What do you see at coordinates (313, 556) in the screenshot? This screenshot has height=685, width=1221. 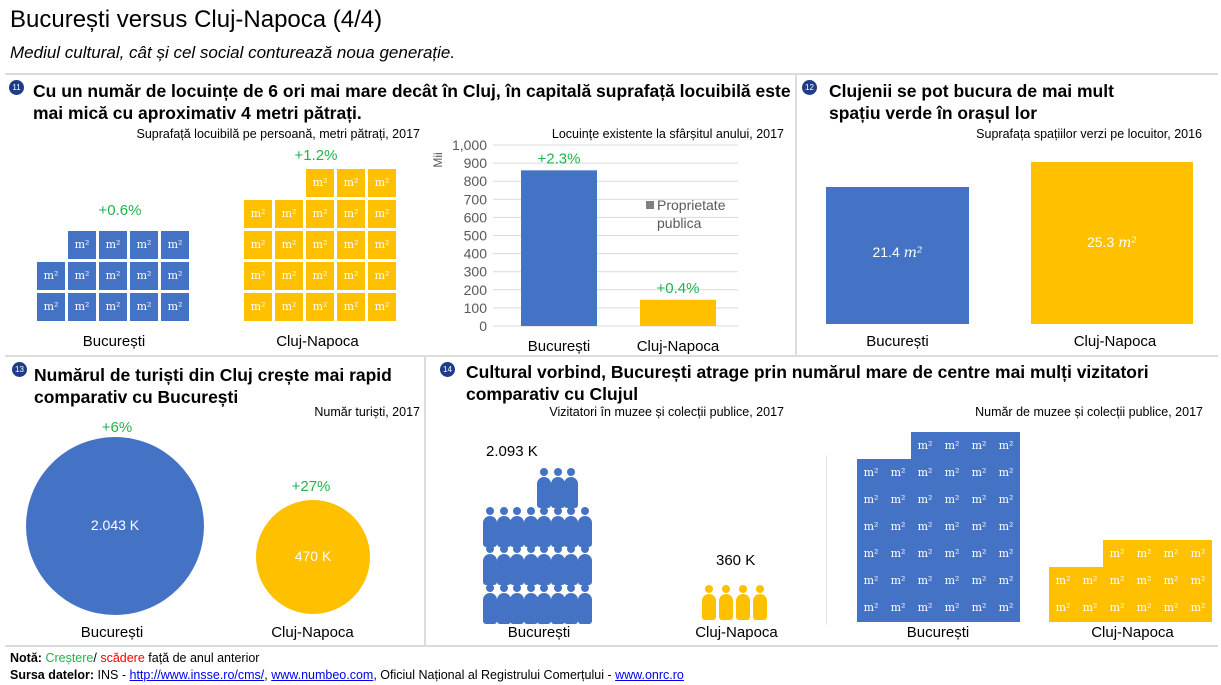 I see `cluj-tourists-value: 470 K` at bounding box center [313, 556].